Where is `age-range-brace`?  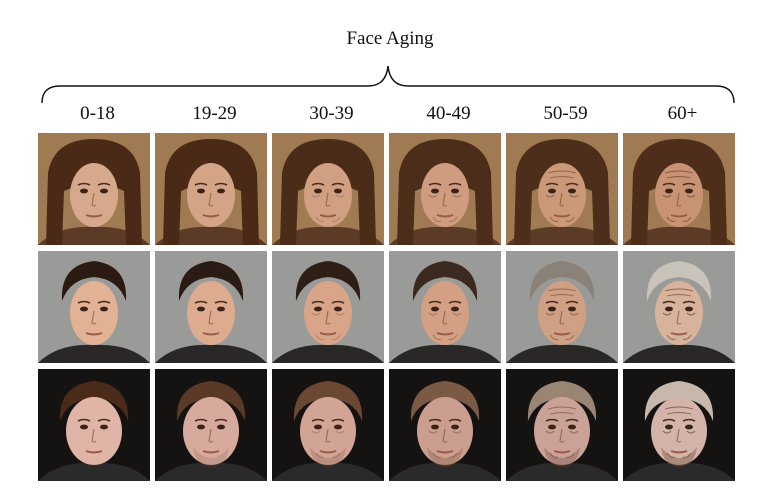 age-range-brace is located at coordinates (388, 84).